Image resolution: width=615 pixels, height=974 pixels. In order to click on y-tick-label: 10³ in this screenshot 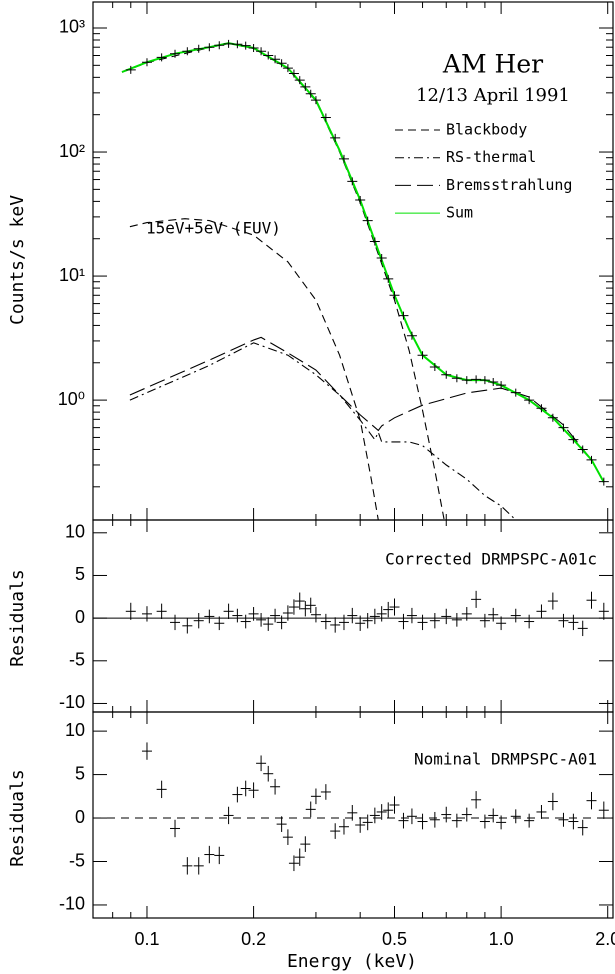, I will do `click(72, 27)`.